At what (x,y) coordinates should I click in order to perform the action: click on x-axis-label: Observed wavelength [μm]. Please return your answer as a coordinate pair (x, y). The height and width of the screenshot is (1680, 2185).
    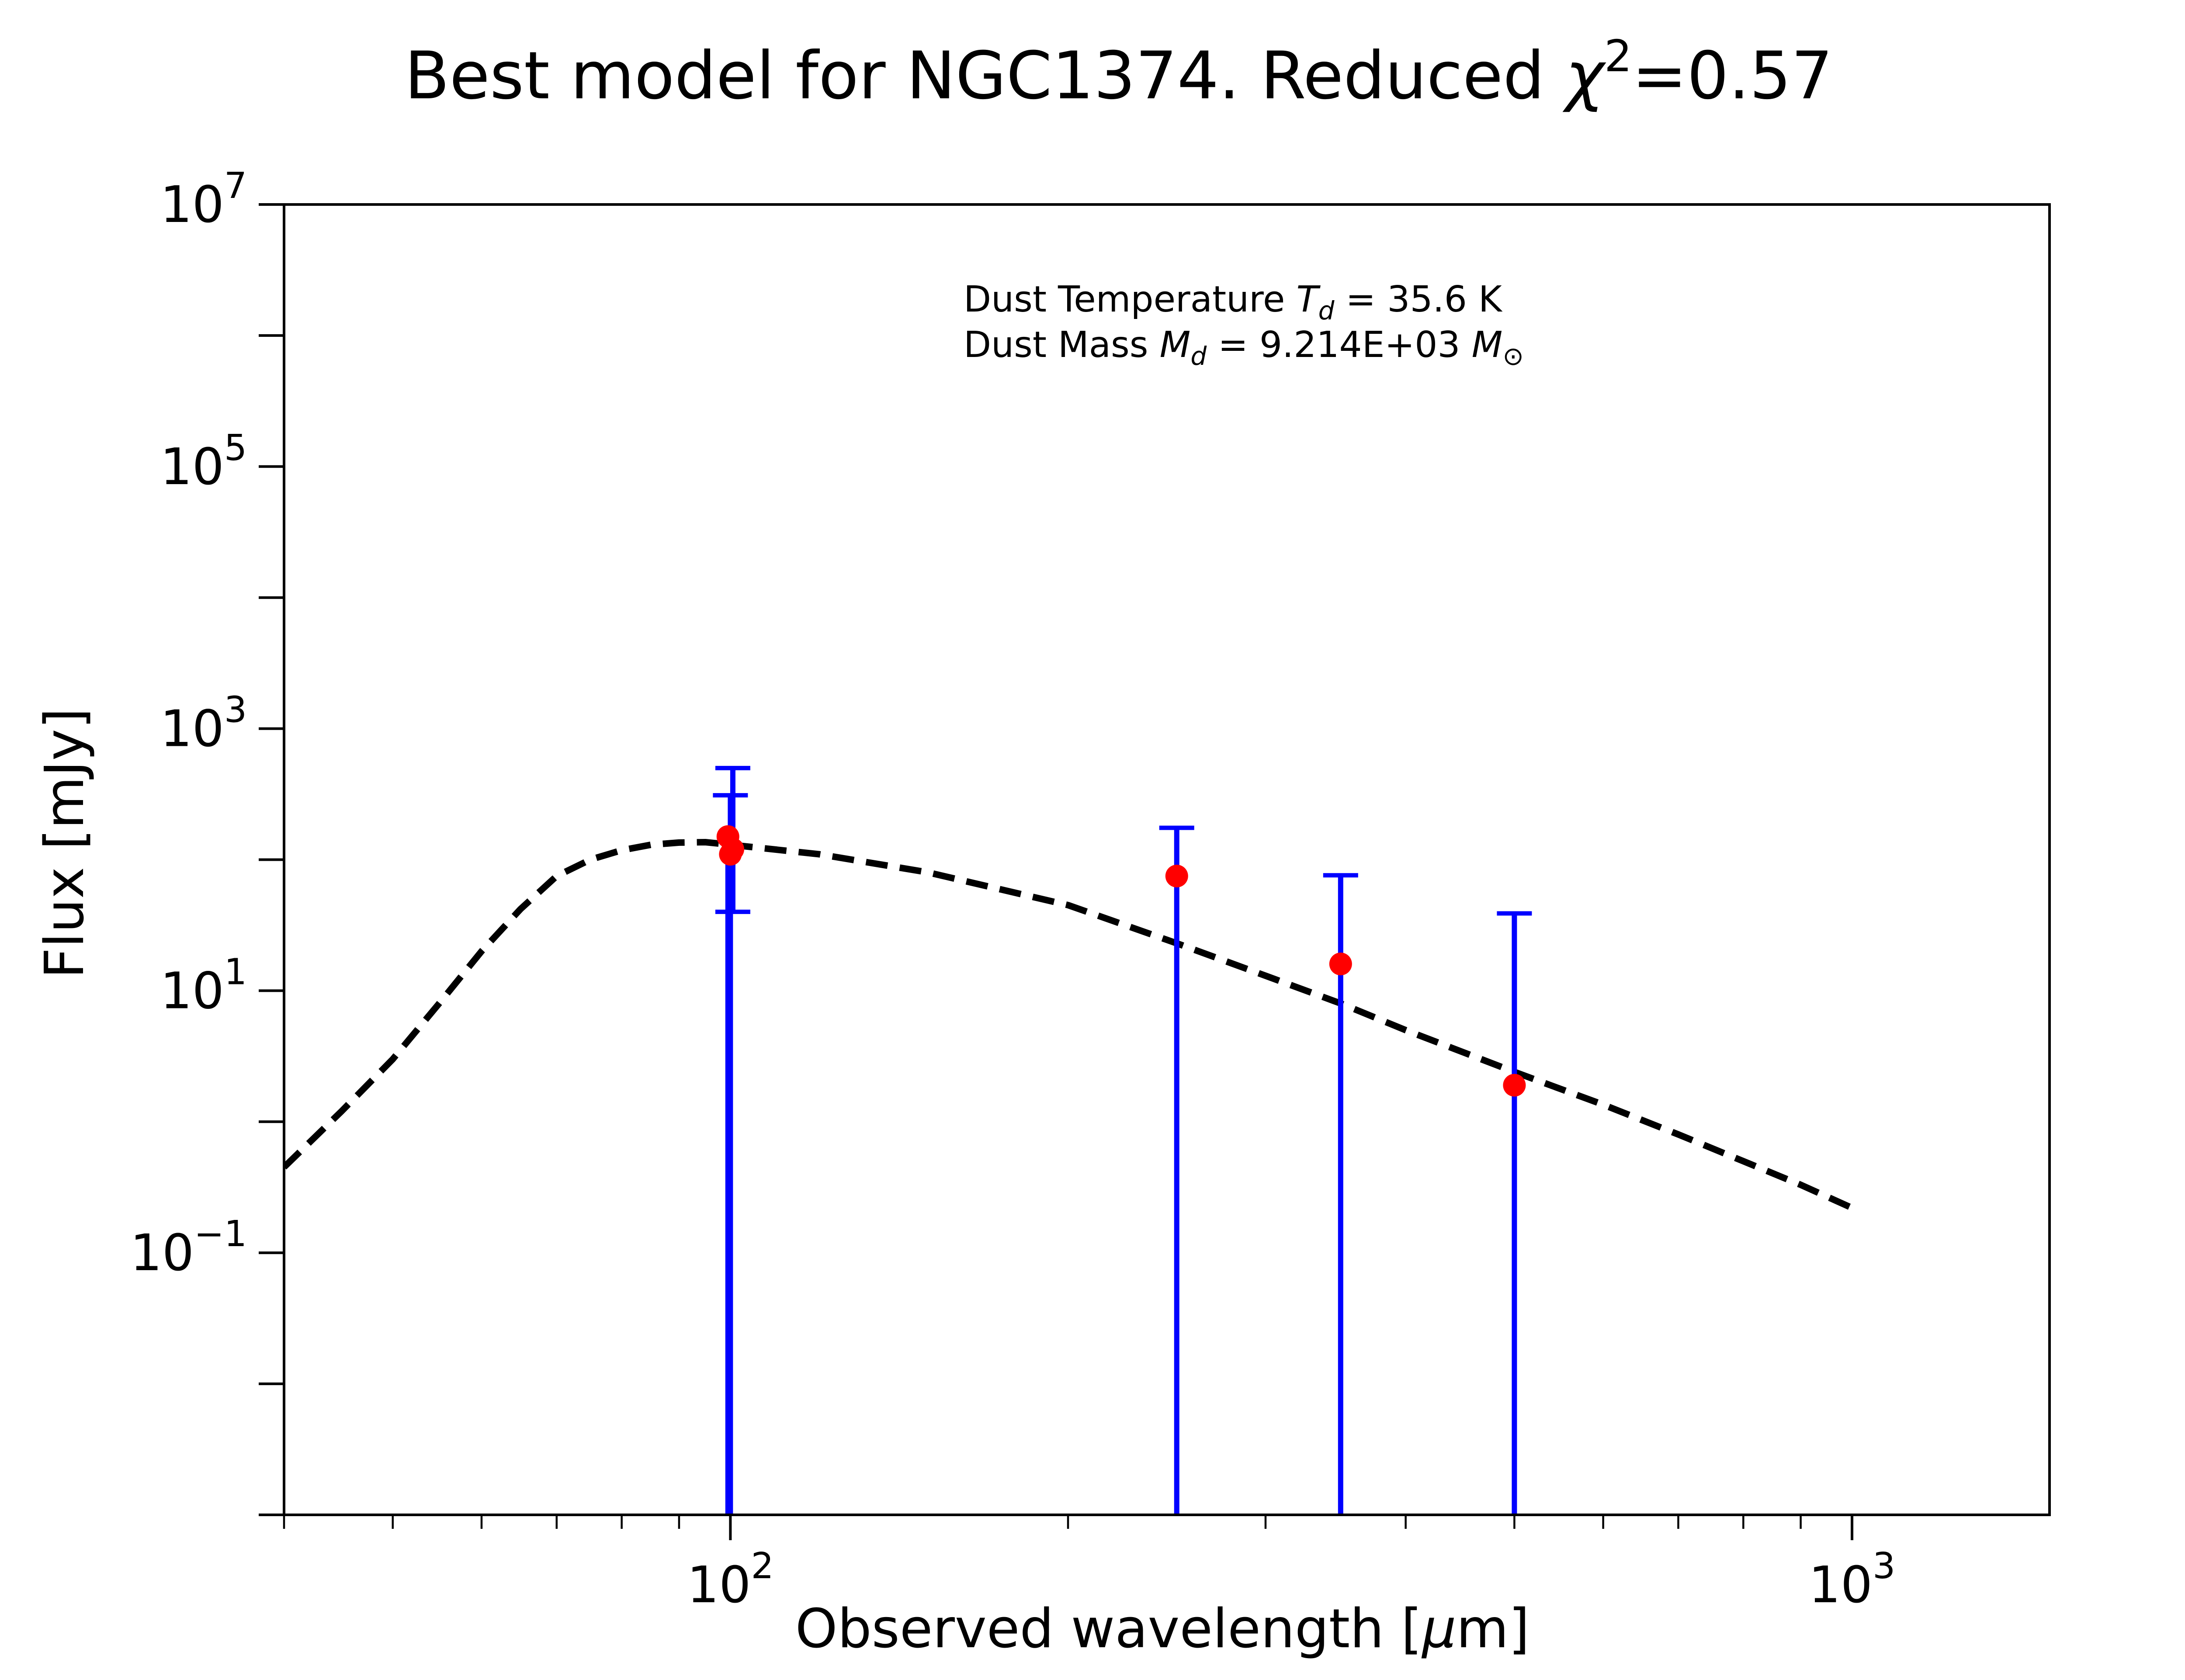
    Looking at the image, I should click on (1163, 1629).